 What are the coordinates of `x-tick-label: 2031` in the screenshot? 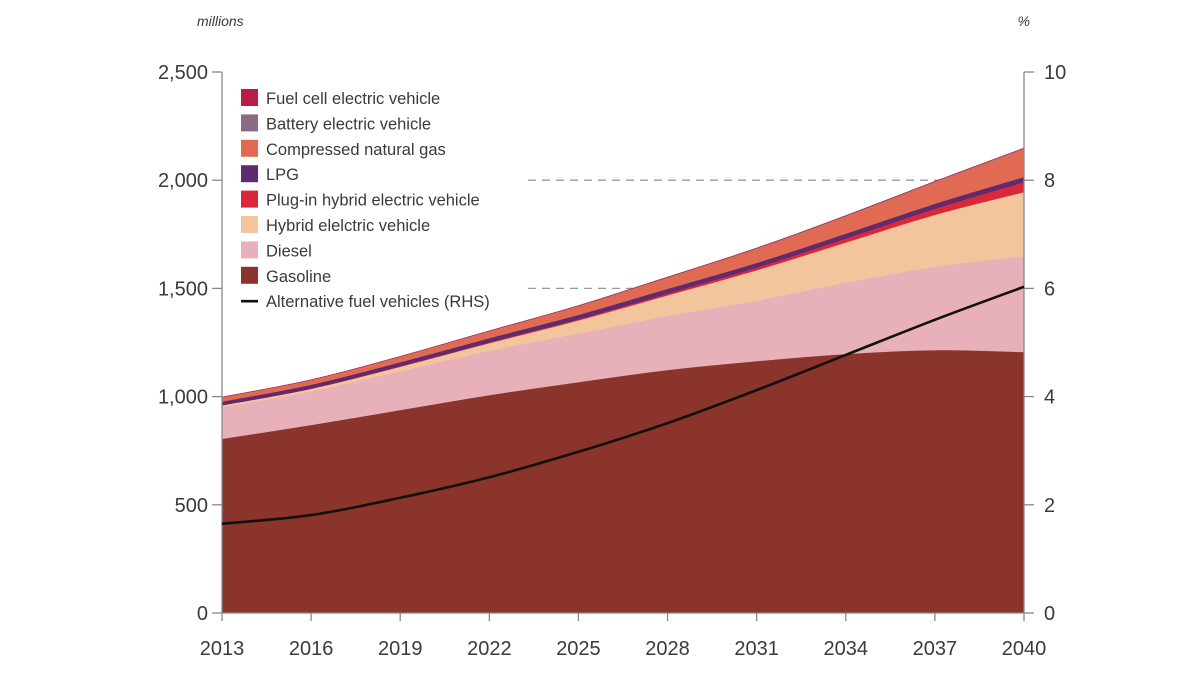 It's located at (756, 649).